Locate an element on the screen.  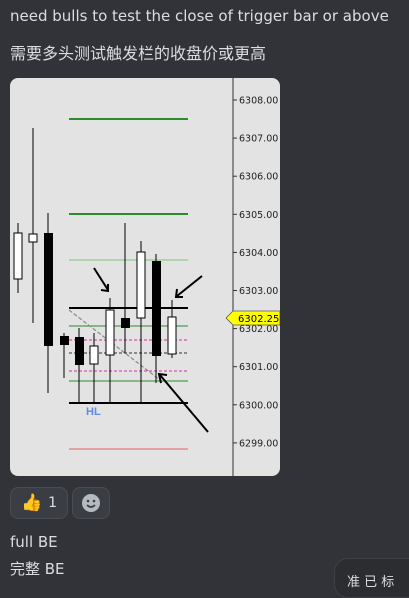
hl-annotation: HL is located at coordinates (93, 412).